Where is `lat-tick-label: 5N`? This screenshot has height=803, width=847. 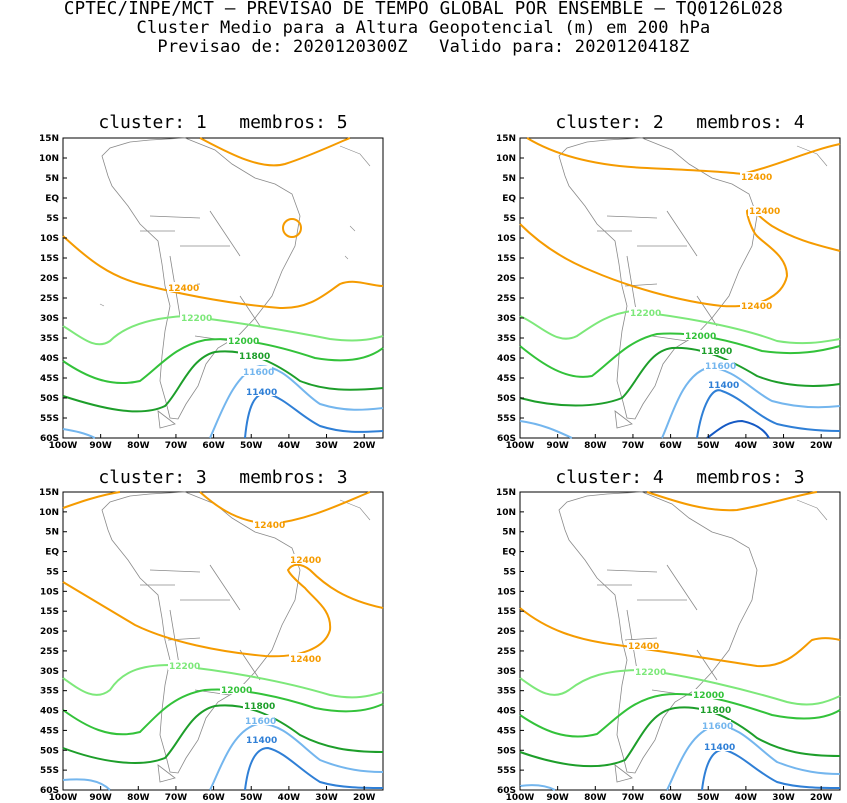 lat-tick-label: 5N is located at coordinates (509, 179).